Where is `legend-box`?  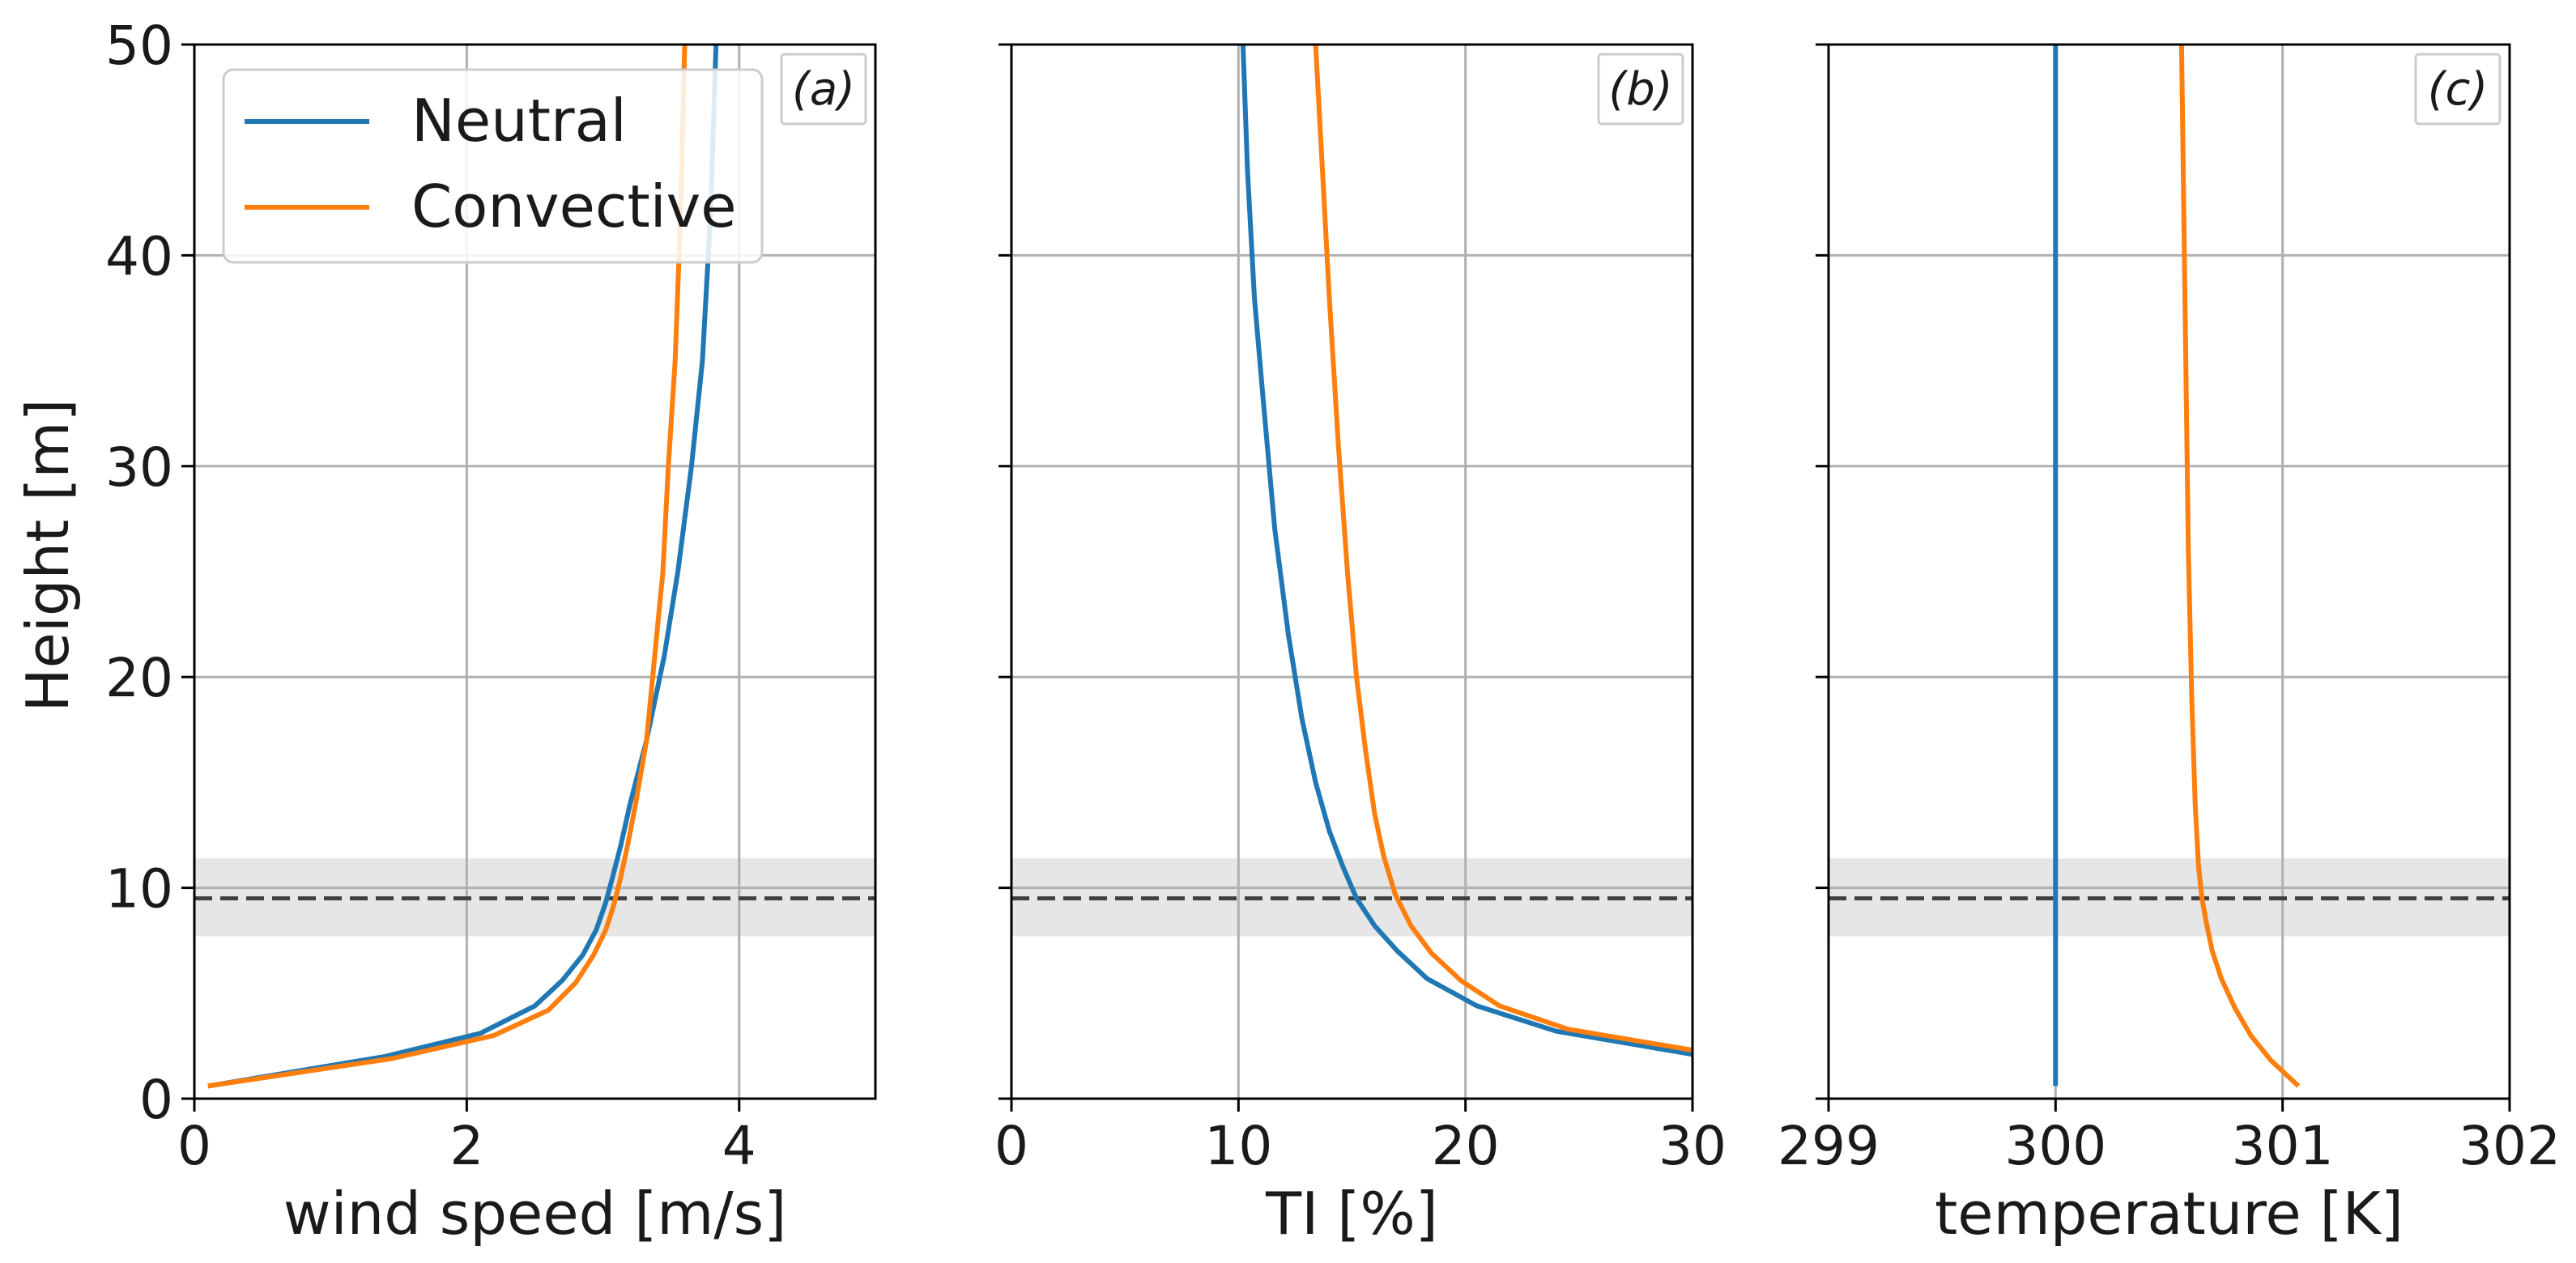 legend-box is located at coordinates (493, 166).